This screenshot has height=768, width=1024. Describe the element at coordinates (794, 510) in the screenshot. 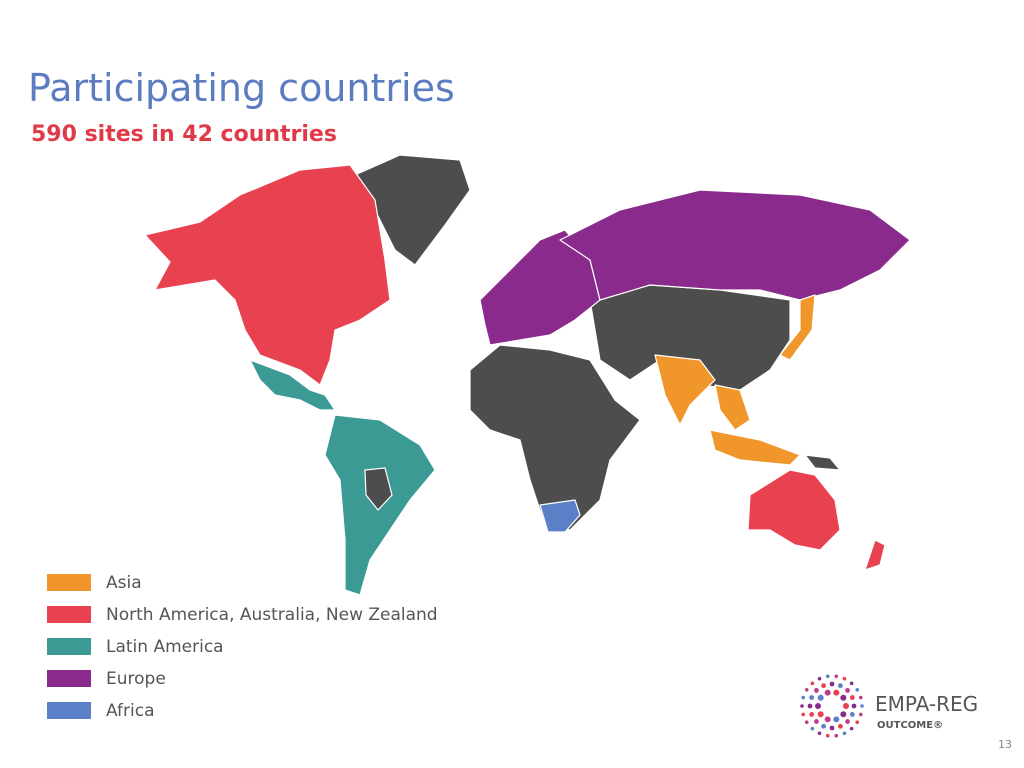

I see `australia` at that location.